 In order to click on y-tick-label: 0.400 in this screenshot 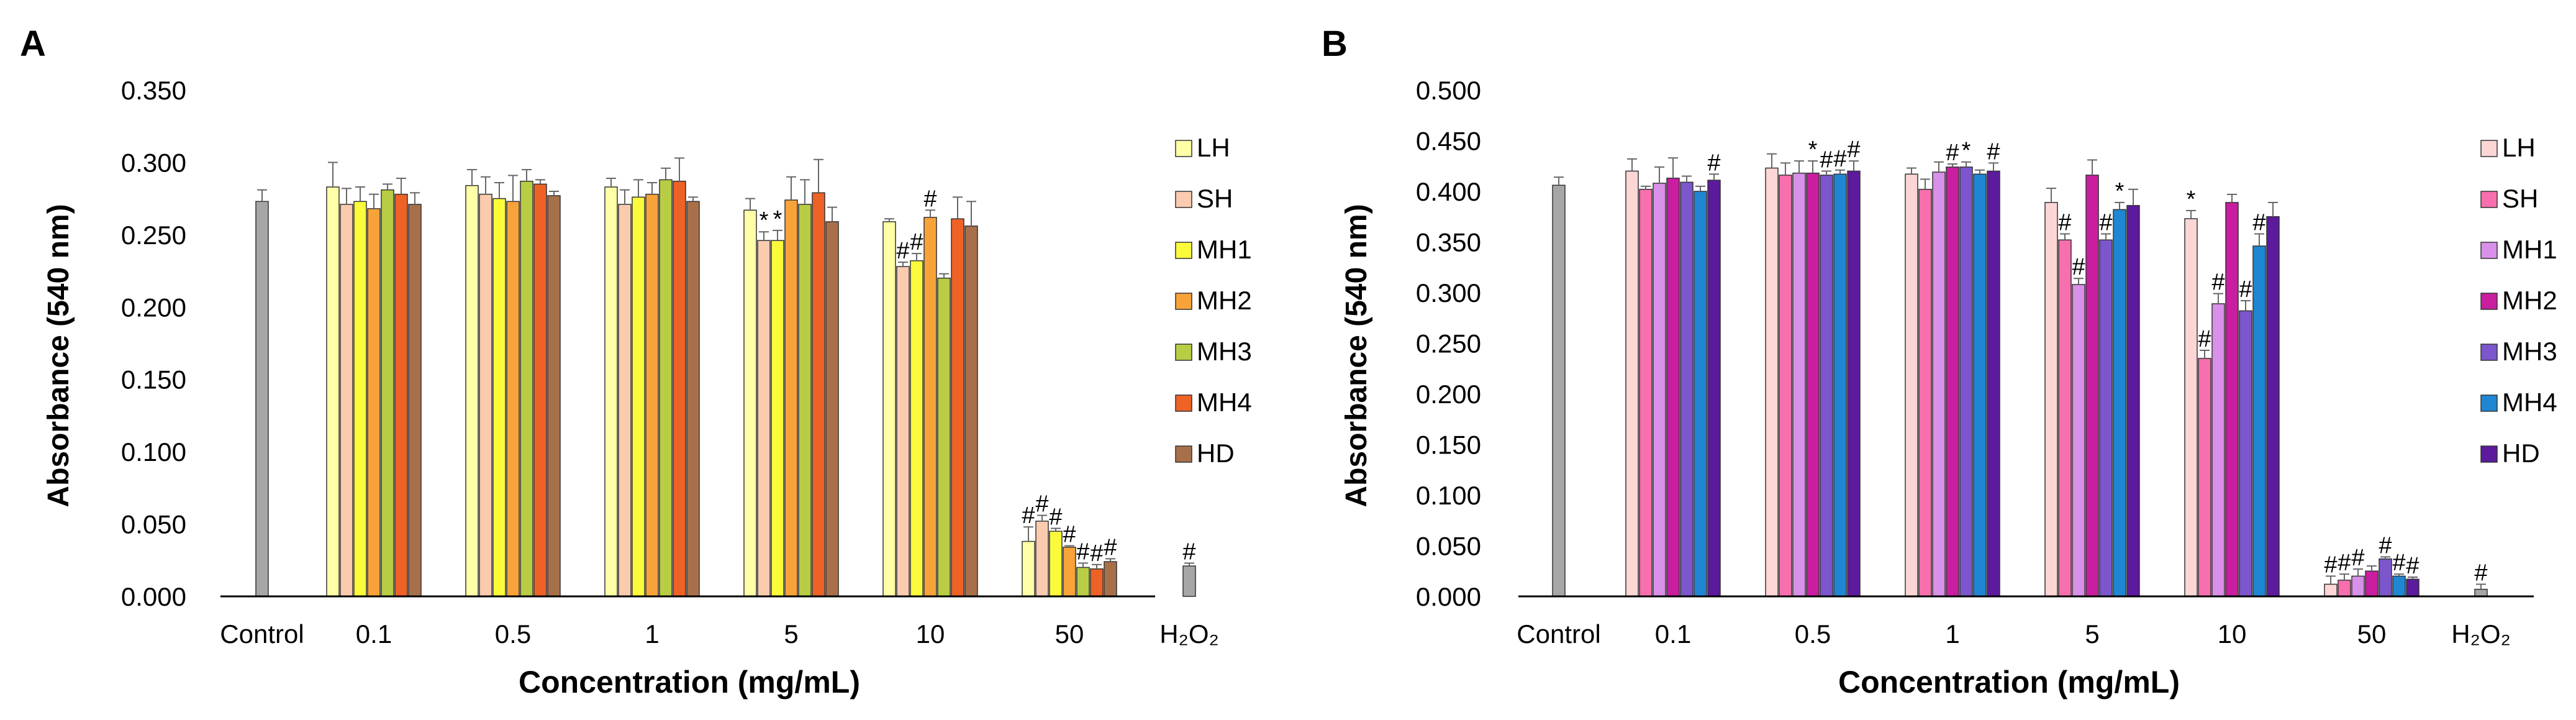, I will do `click(1448, 191)`.